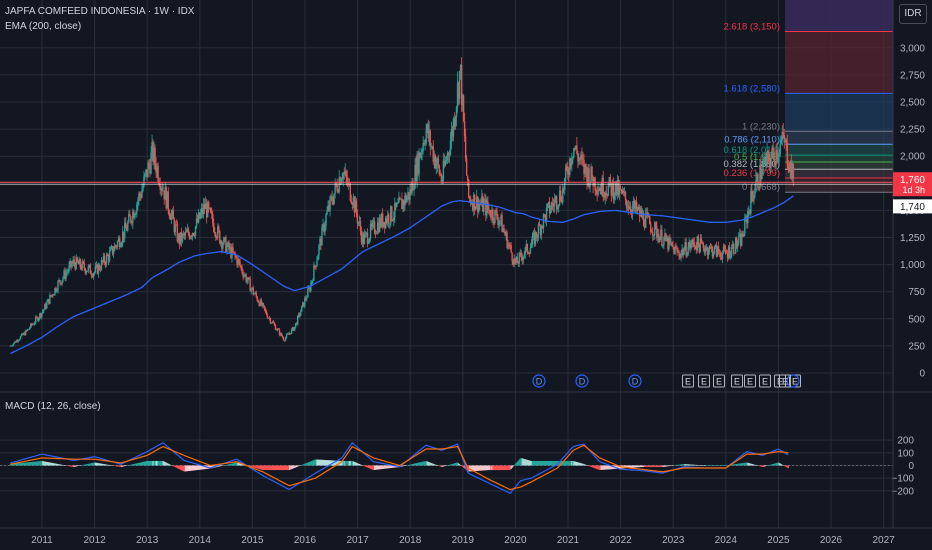 The image size is (932, 550). Describe the element at coordinates (147, 540) in the screenshot. I see `time-tick-label: 2013` at that location.